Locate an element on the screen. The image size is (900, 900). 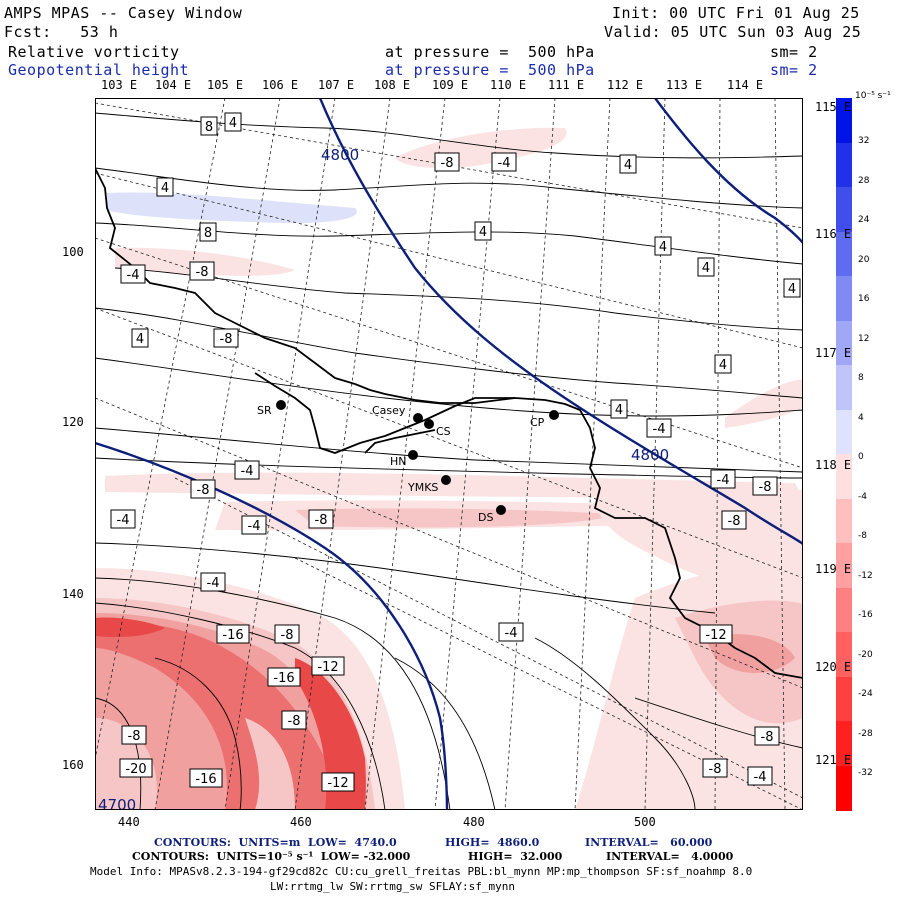
stations is located at coordinates (417, 457).